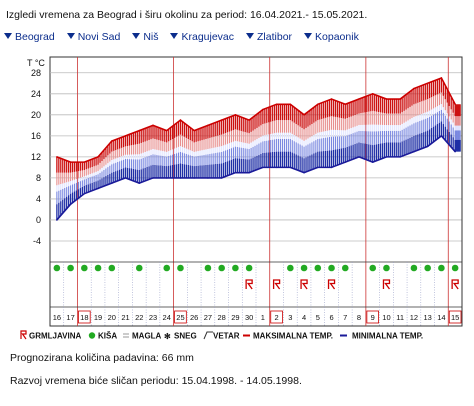  I want to click on legend-wind: VETAR, so click(226, 336).